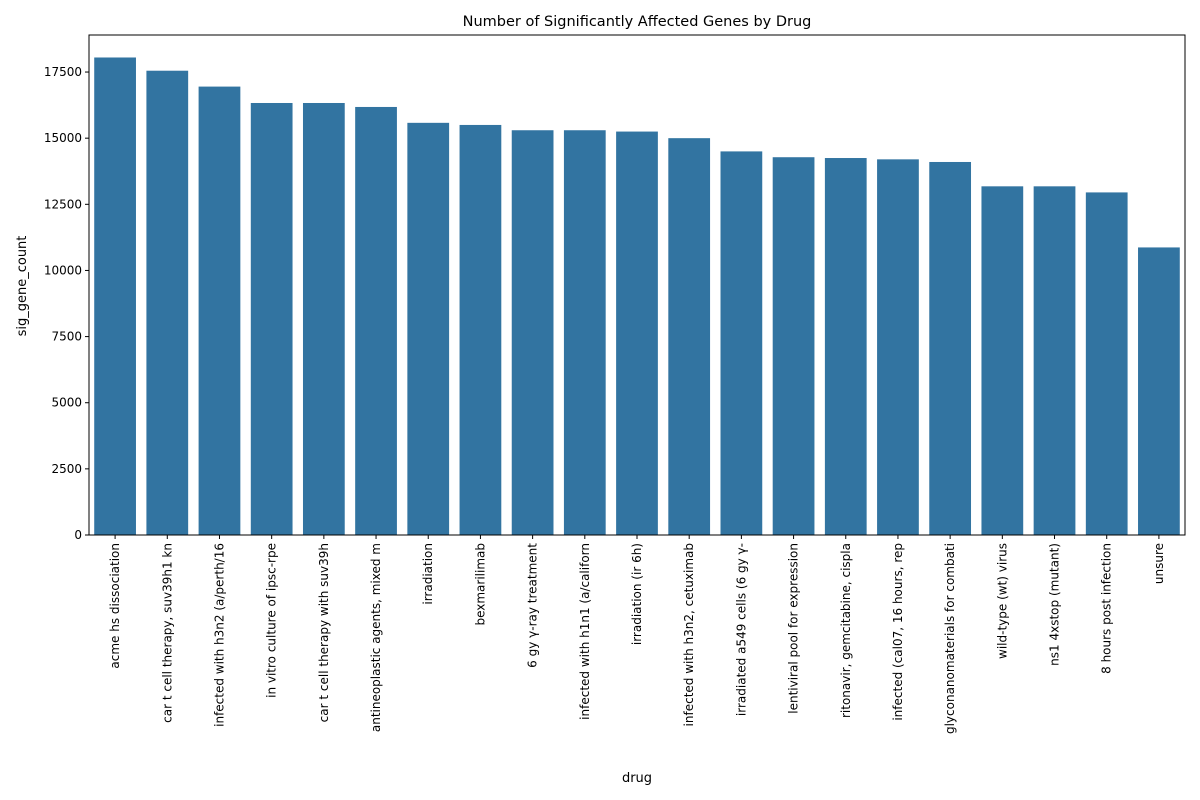 The height and width of the screenshot is (800, 1200). What do you see at coordinates (115, 606) in the screenshot?
I see `x-tick-label: acme hs dissociation` at bounding box center [115, 606].